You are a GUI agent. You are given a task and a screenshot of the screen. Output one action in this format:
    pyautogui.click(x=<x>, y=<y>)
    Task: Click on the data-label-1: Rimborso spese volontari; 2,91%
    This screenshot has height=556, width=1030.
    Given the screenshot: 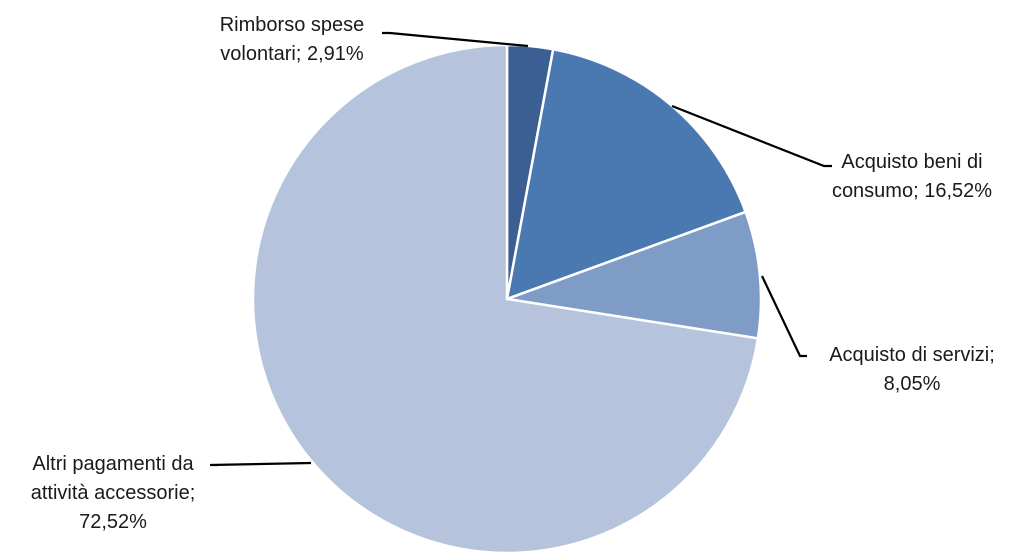 What is the action you would take?
    pyautogui.click(x=292, y=39)
    